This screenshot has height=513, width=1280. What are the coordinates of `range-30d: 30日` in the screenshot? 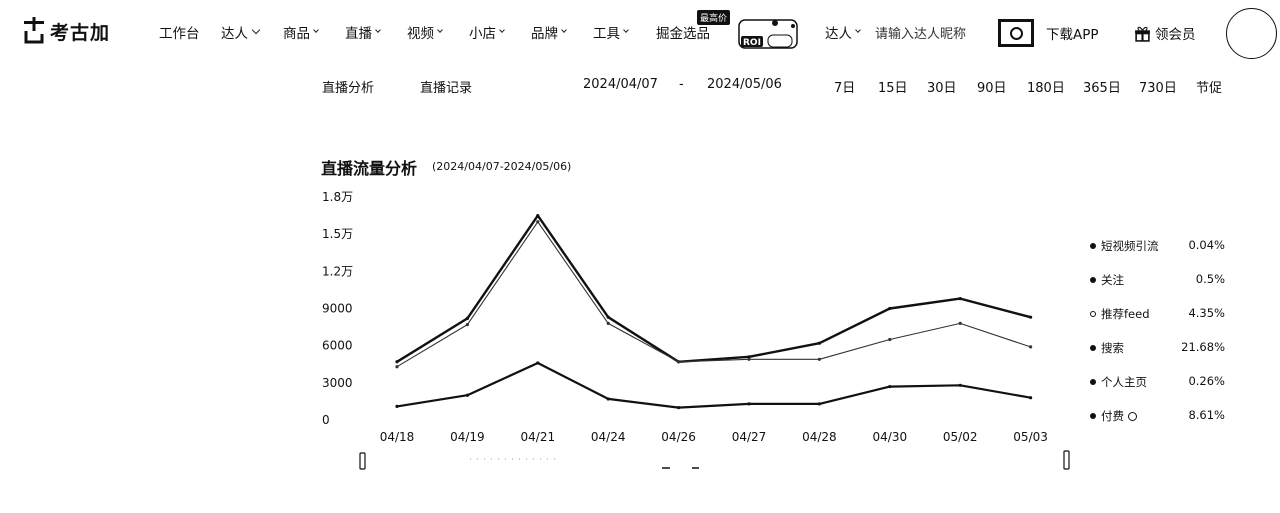 It's located at (942, 88).